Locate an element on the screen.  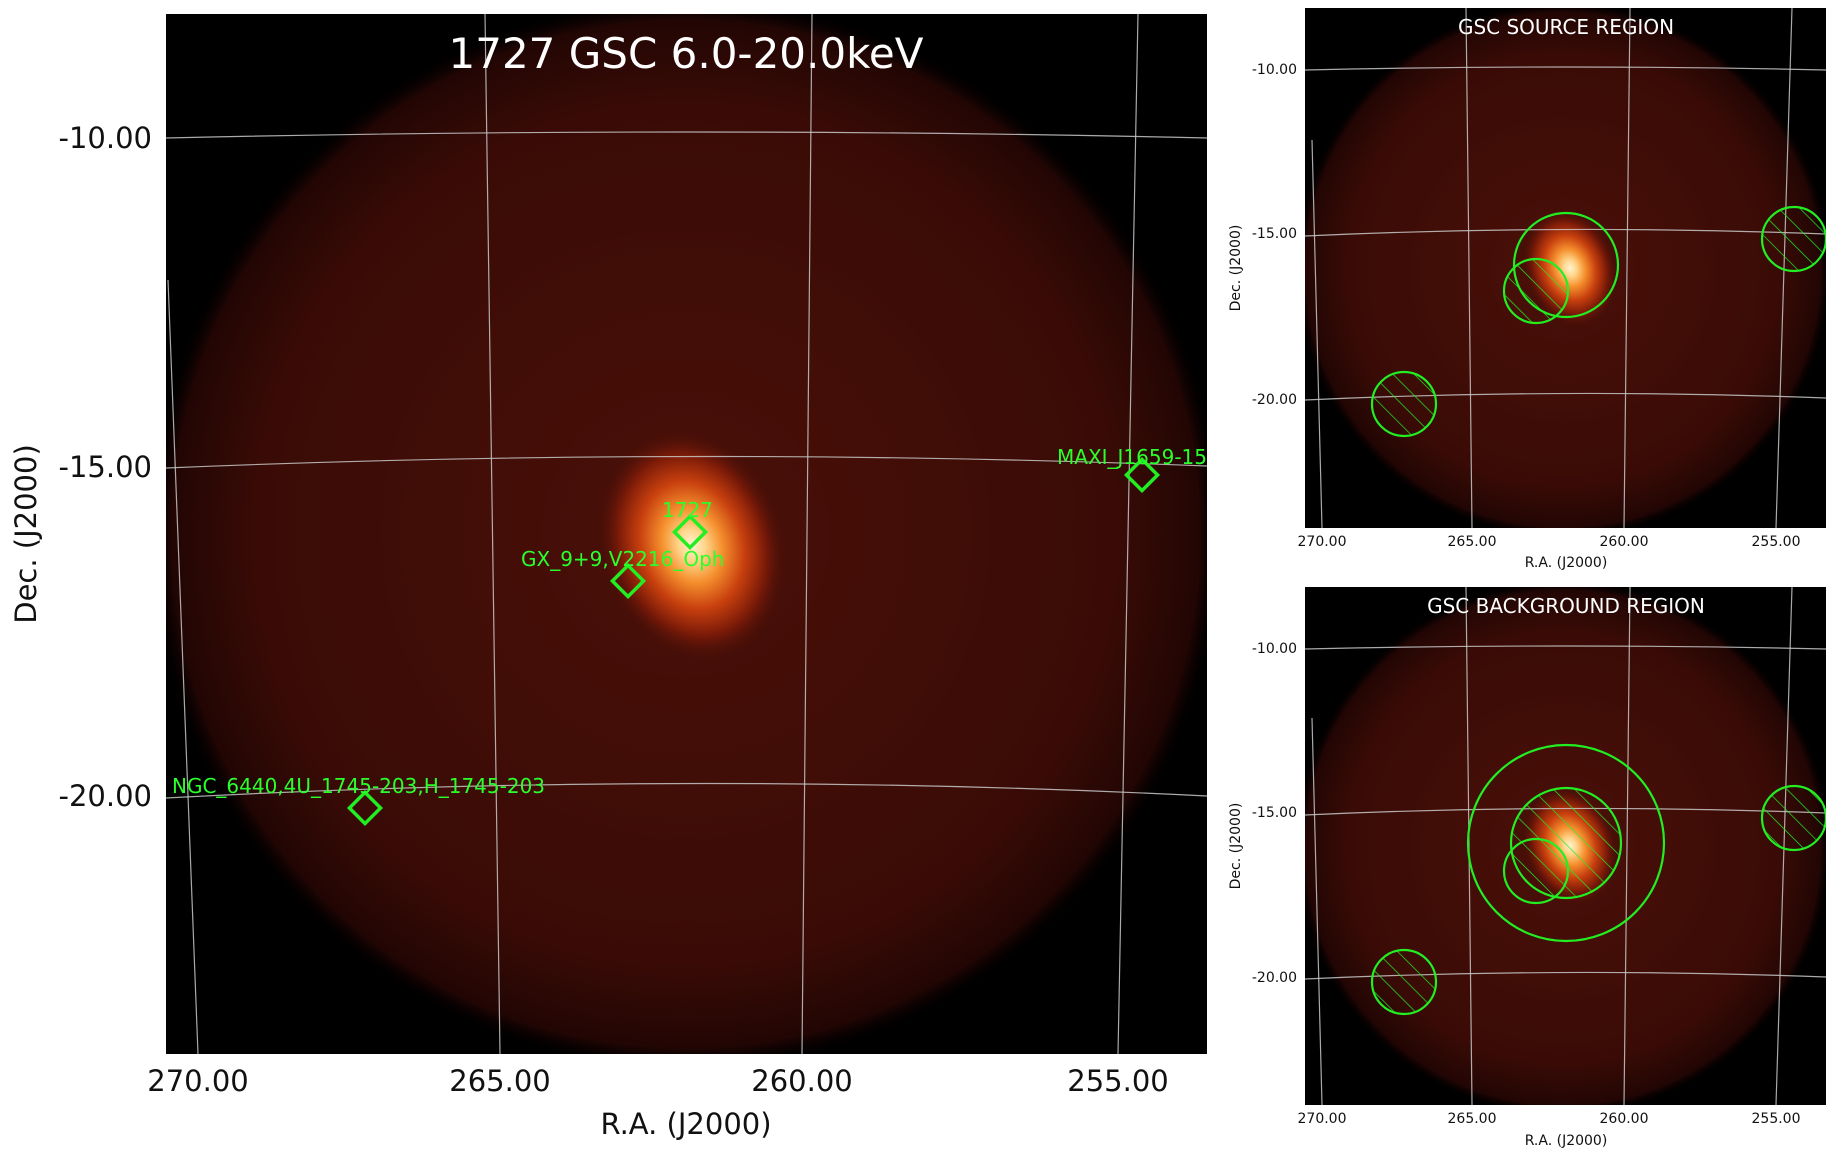
main-x-tick-label: 265.00 is located at coordinates (499, 1081).